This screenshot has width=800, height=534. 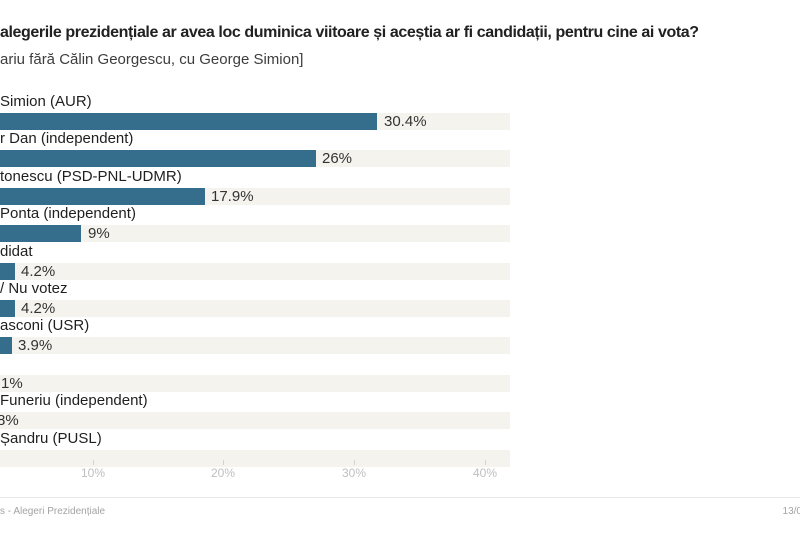 I want to click on table-row: Funeriu (independent) 8%, so click(x=400, y=411).